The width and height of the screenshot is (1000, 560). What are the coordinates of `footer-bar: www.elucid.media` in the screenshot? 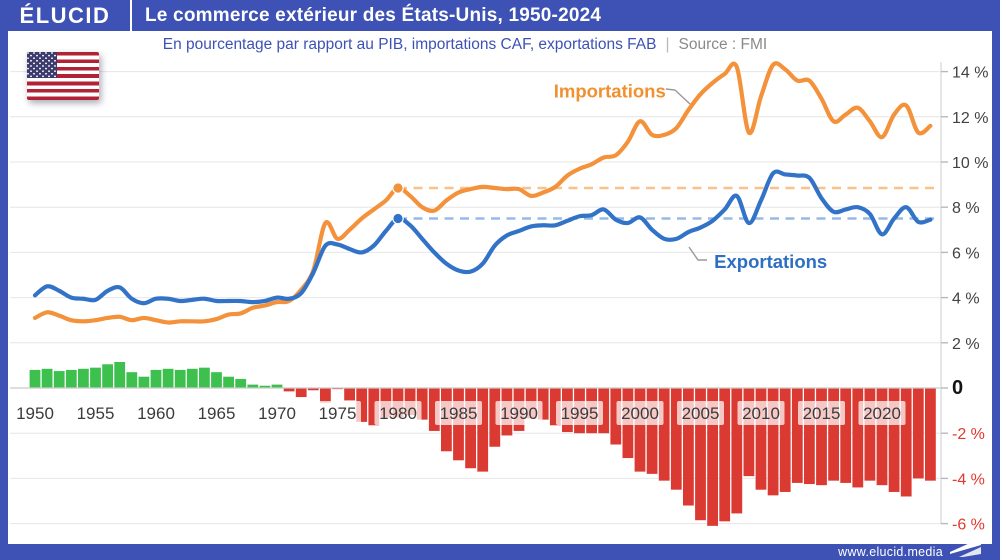 It's located at (500, 549).